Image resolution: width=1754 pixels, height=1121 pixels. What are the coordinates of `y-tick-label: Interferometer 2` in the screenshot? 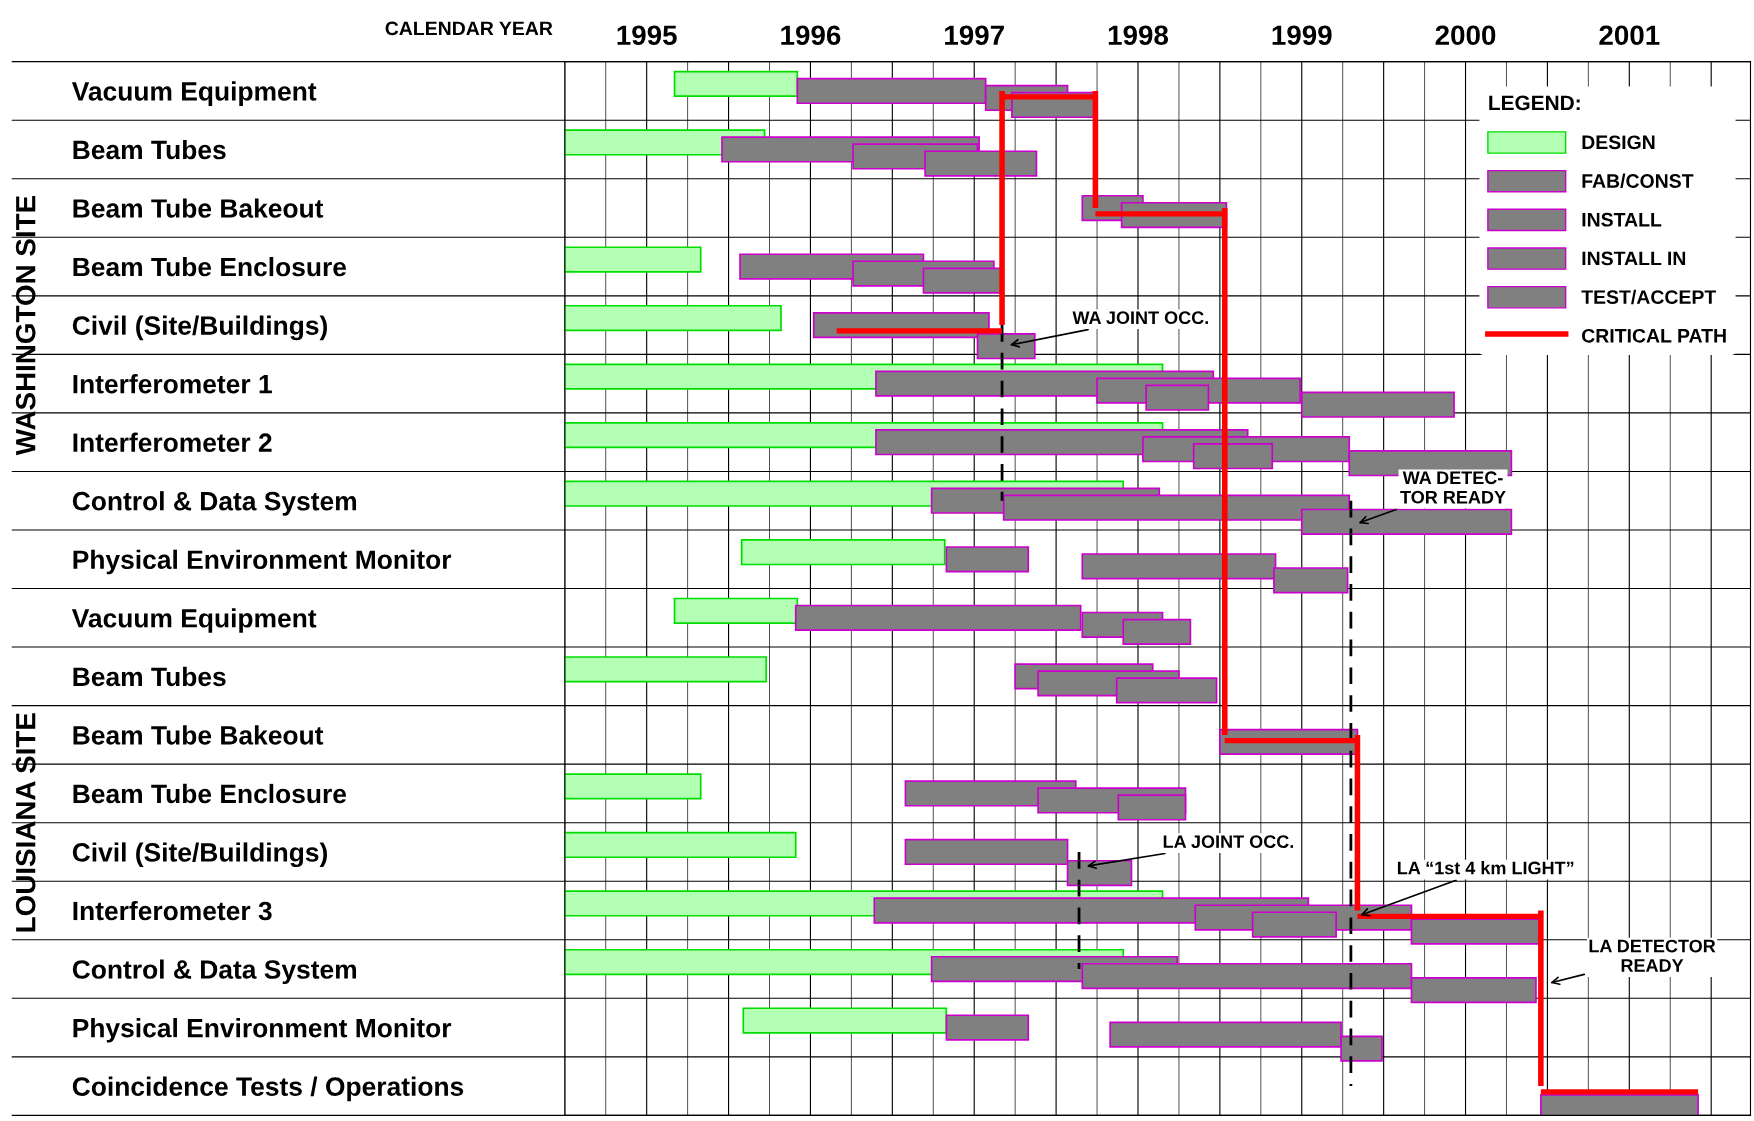 It's located at (172, 442).